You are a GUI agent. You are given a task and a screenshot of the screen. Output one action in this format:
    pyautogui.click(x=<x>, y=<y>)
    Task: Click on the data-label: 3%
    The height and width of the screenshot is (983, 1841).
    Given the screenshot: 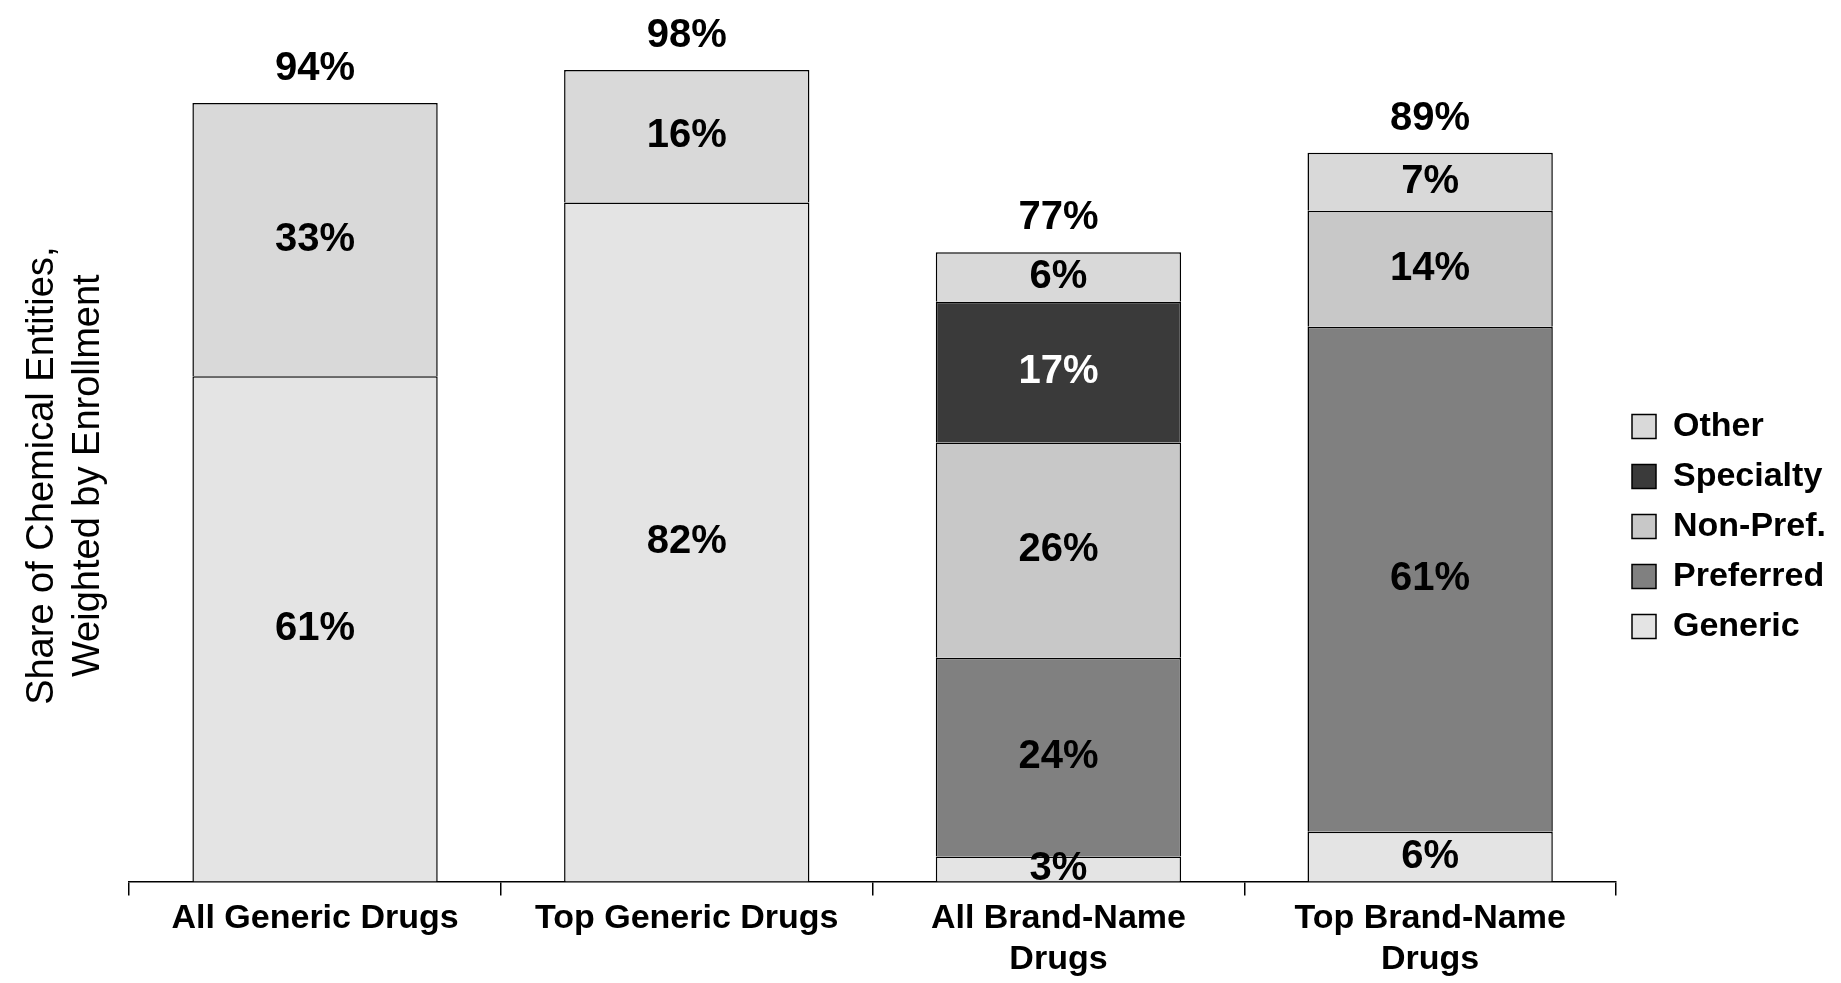 What is the action you would take?
    pyautogui.click(x=1058, y=866)
    